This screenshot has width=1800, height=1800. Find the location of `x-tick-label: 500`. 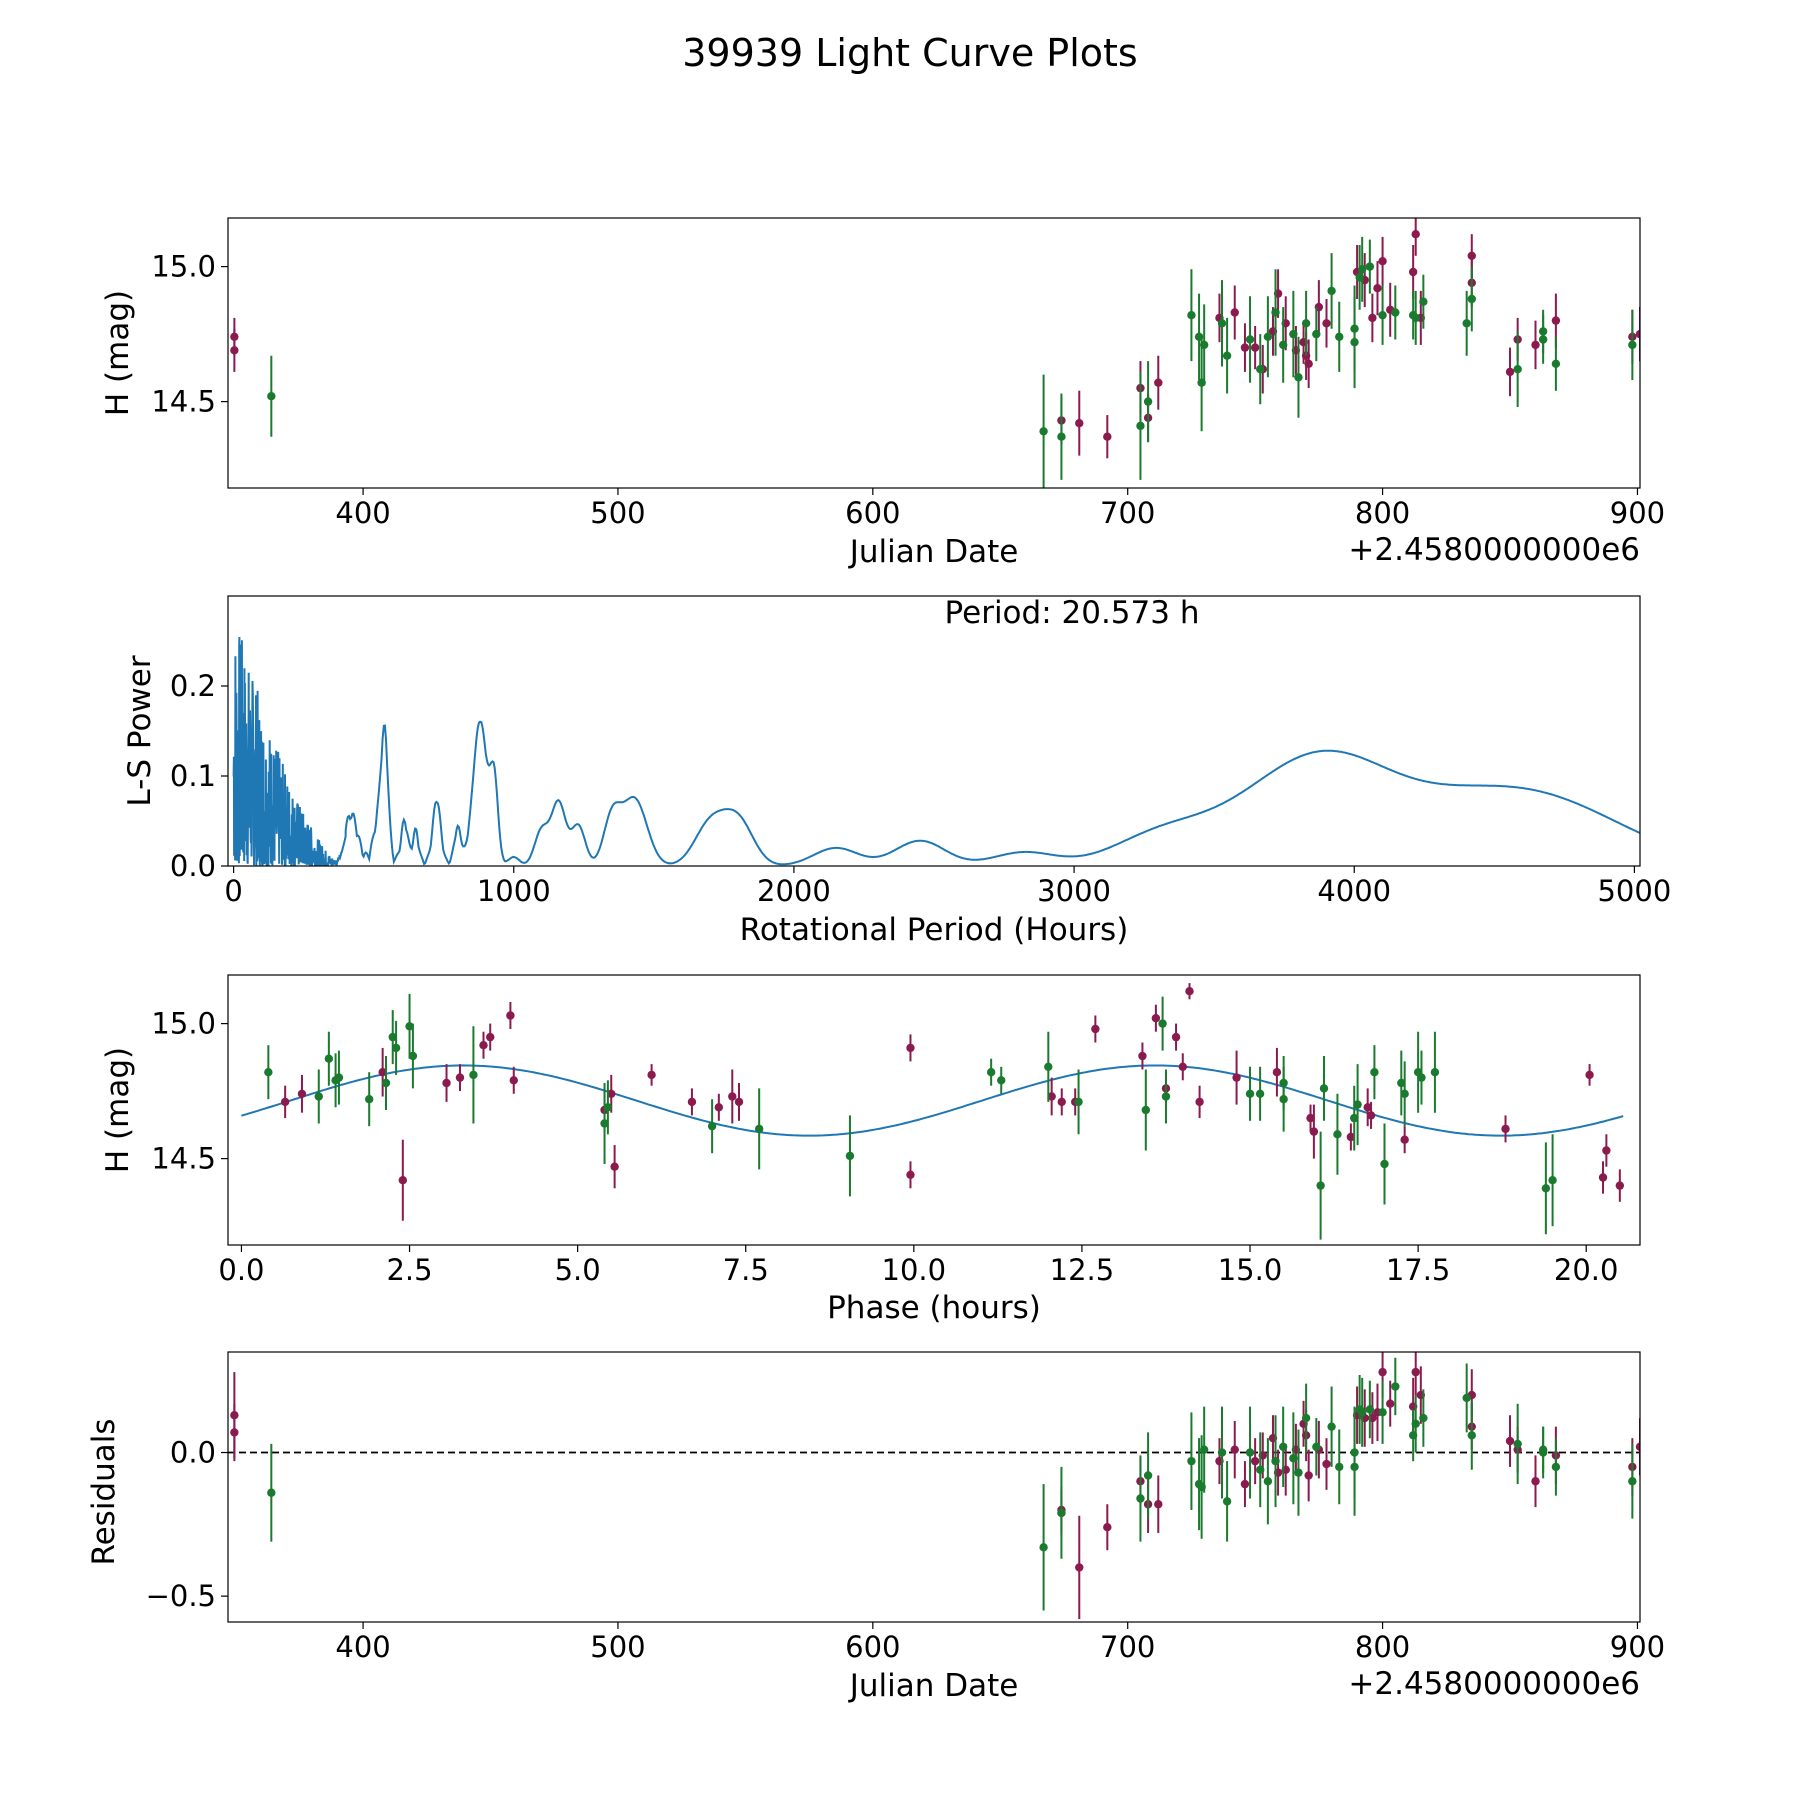

x-tick-label: 500 is located at coordinates (617, 1647).